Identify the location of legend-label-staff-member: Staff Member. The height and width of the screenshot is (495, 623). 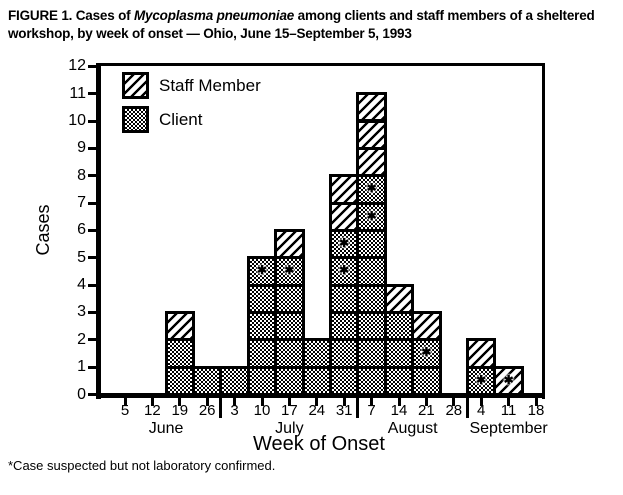
(210, 85).